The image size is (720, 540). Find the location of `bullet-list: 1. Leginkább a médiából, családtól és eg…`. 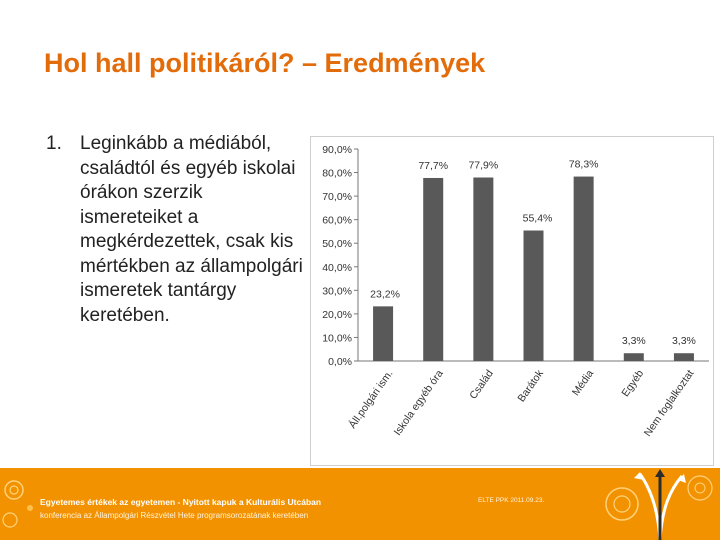

bullet-list: 1. Leginkább a médiából, családtól és eg… is located at coordinates (177, 230).